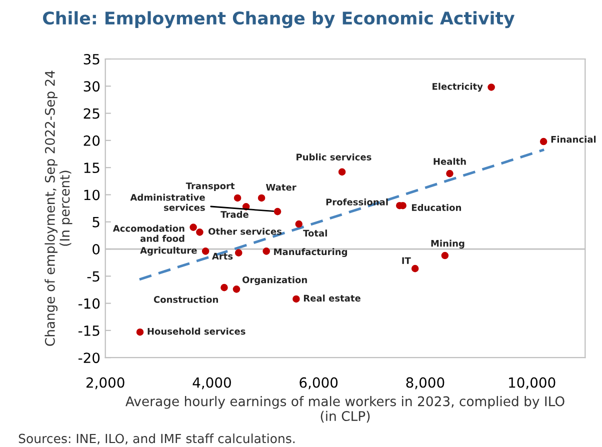  Describe the element at coordinates (450, 161) in the screenshot. I see `series-label: Health` at that location.